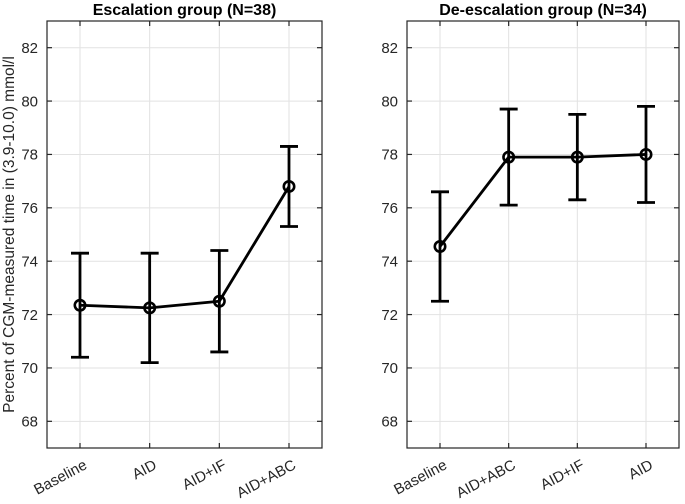 Image resolution: width=685 pixels, height=504 pixels. I want to click on panel-title: De-escalation group (N=34), so click(543, 10).